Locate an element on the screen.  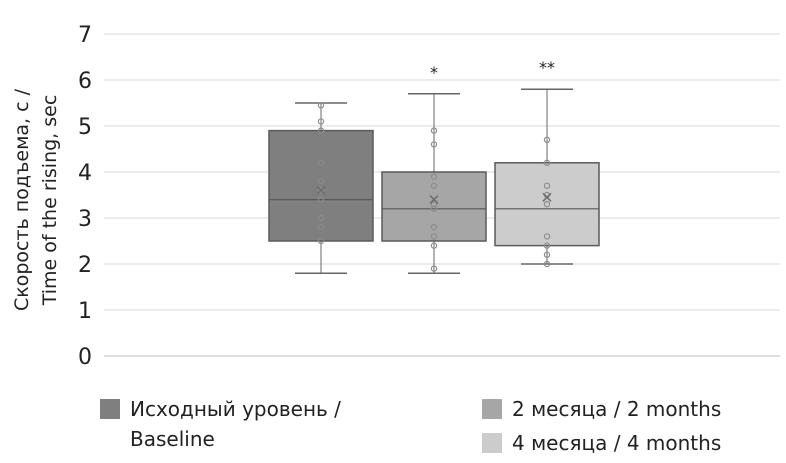
y-axis-label-line2: Time of the rising, sec is located at coordinates (50, 201).